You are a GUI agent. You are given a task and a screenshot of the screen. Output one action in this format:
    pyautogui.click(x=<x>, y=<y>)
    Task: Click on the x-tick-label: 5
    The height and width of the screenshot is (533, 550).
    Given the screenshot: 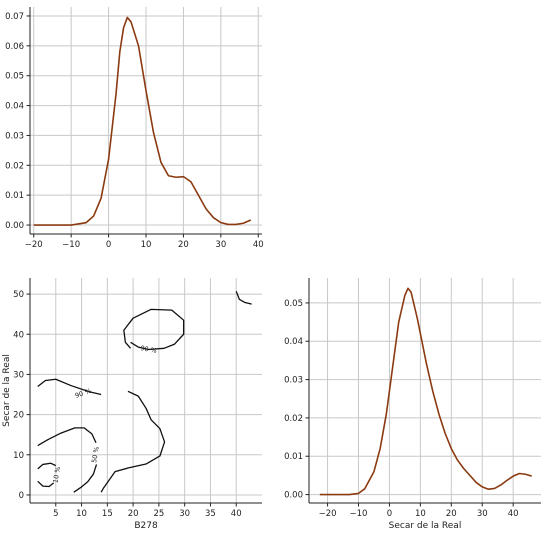 What is the action you would take?
    pyautogui.click(x=55, y=514)
    